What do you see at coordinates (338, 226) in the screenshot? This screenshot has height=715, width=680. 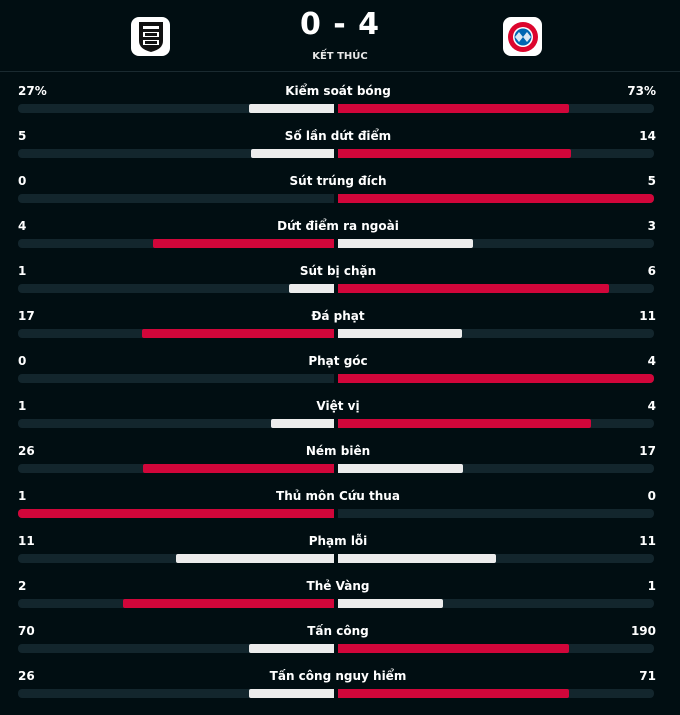 I see `stat-label: Dứt điểm ra ngoài` at bounding box center [338, 226].